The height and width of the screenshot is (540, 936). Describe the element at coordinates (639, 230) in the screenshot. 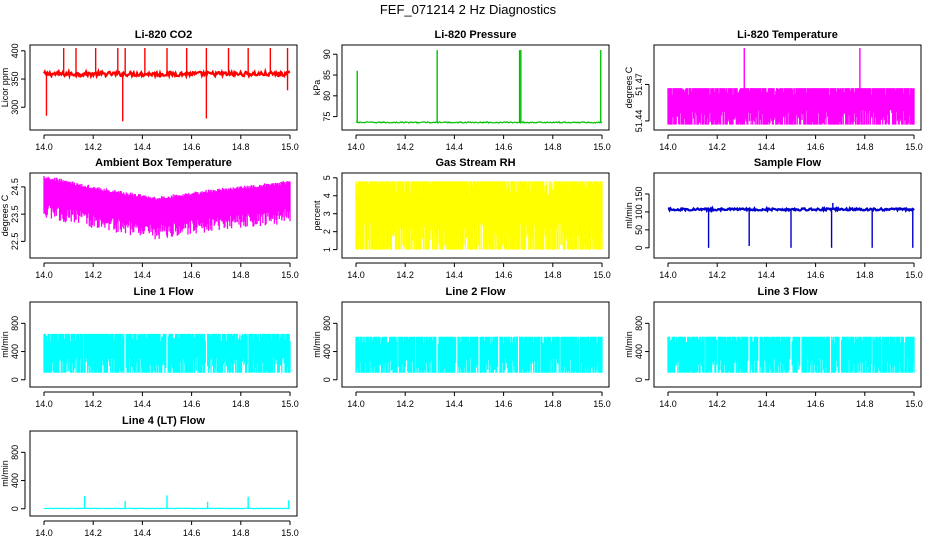

I see `y-tick-label: 50` at that location.